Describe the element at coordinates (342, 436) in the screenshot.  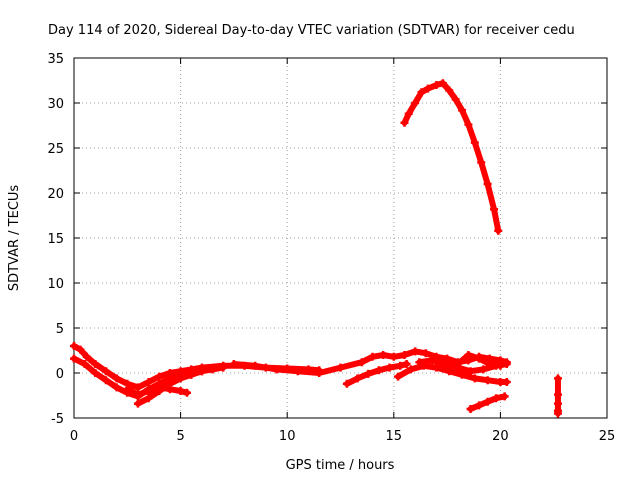
I see `x-tick-labels: 0 5 10 15 20 25` at that location.